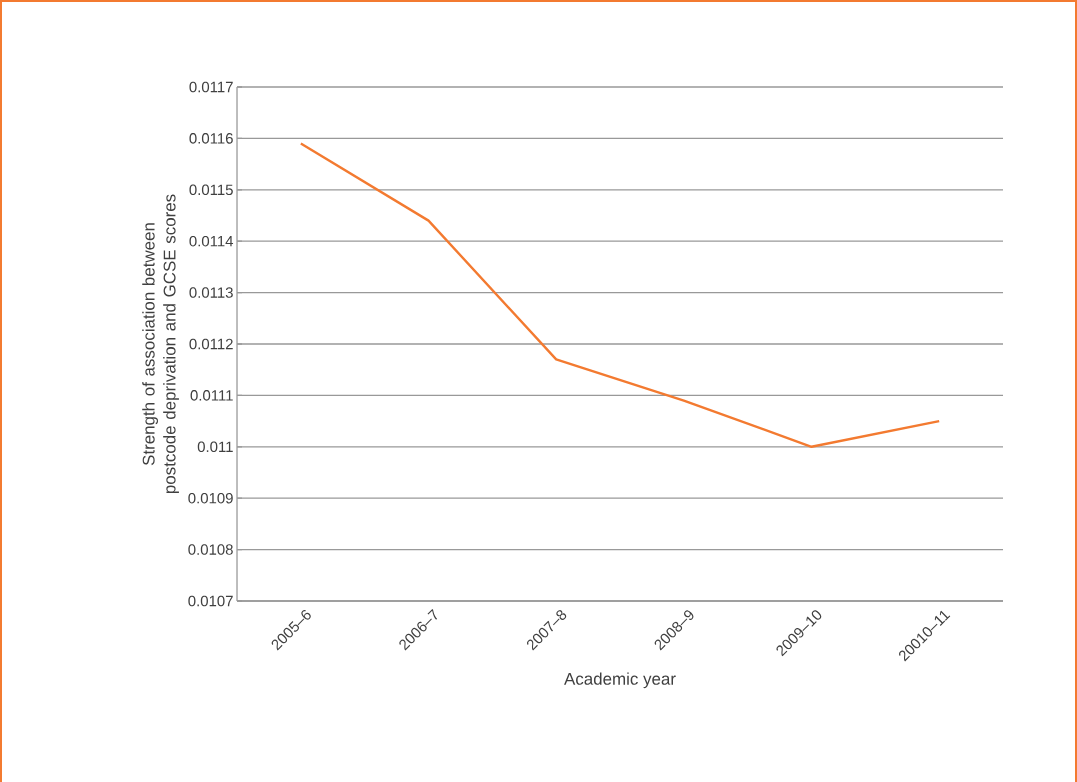 This screenshot has height=782, width=1077. Describe the element at coordinates (211, 395) in the screenshot. I see `y-tick-label: 0.0111` at that location.